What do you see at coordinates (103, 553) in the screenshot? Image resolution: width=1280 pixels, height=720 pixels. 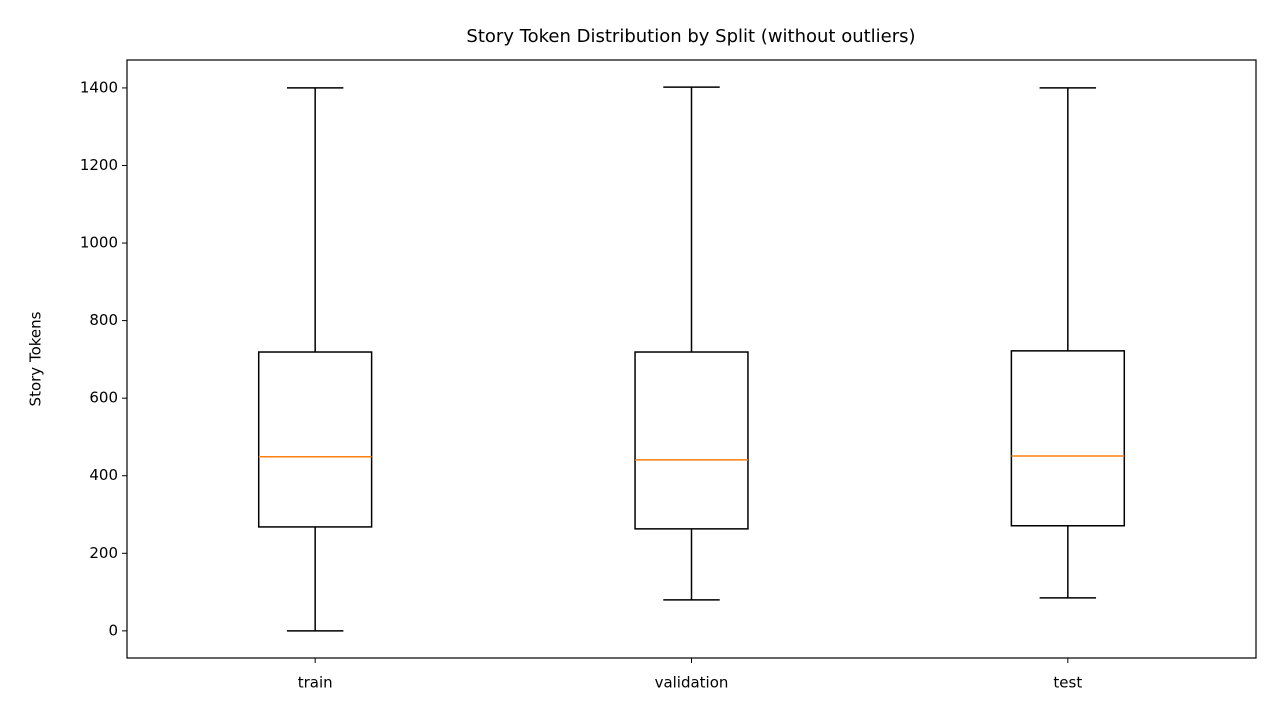 I see `y-tick-label: 200` at bounding box center [103, 553].